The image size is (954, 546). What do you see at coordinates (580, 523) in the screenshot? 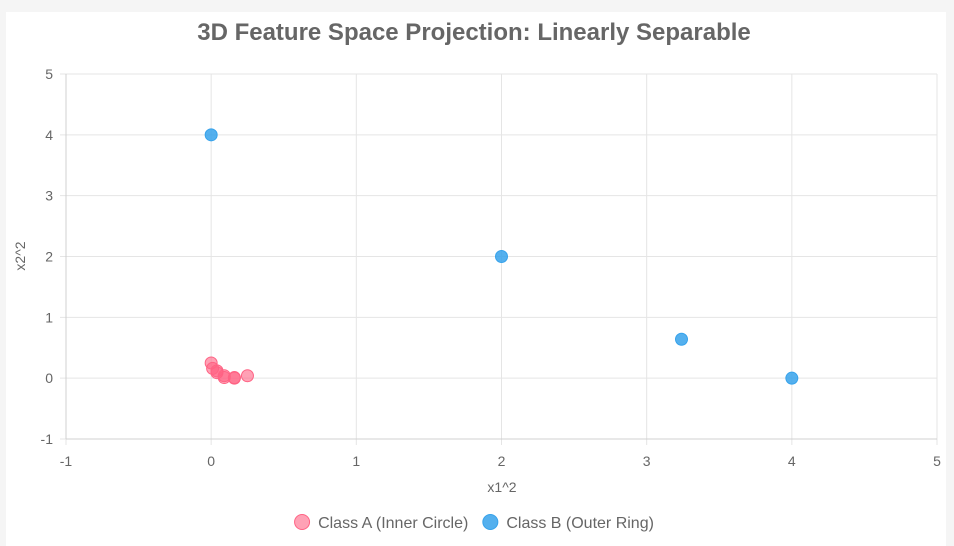
I see `legend-label: Class B (Outer Ring)` at bounding box center [580, 523].